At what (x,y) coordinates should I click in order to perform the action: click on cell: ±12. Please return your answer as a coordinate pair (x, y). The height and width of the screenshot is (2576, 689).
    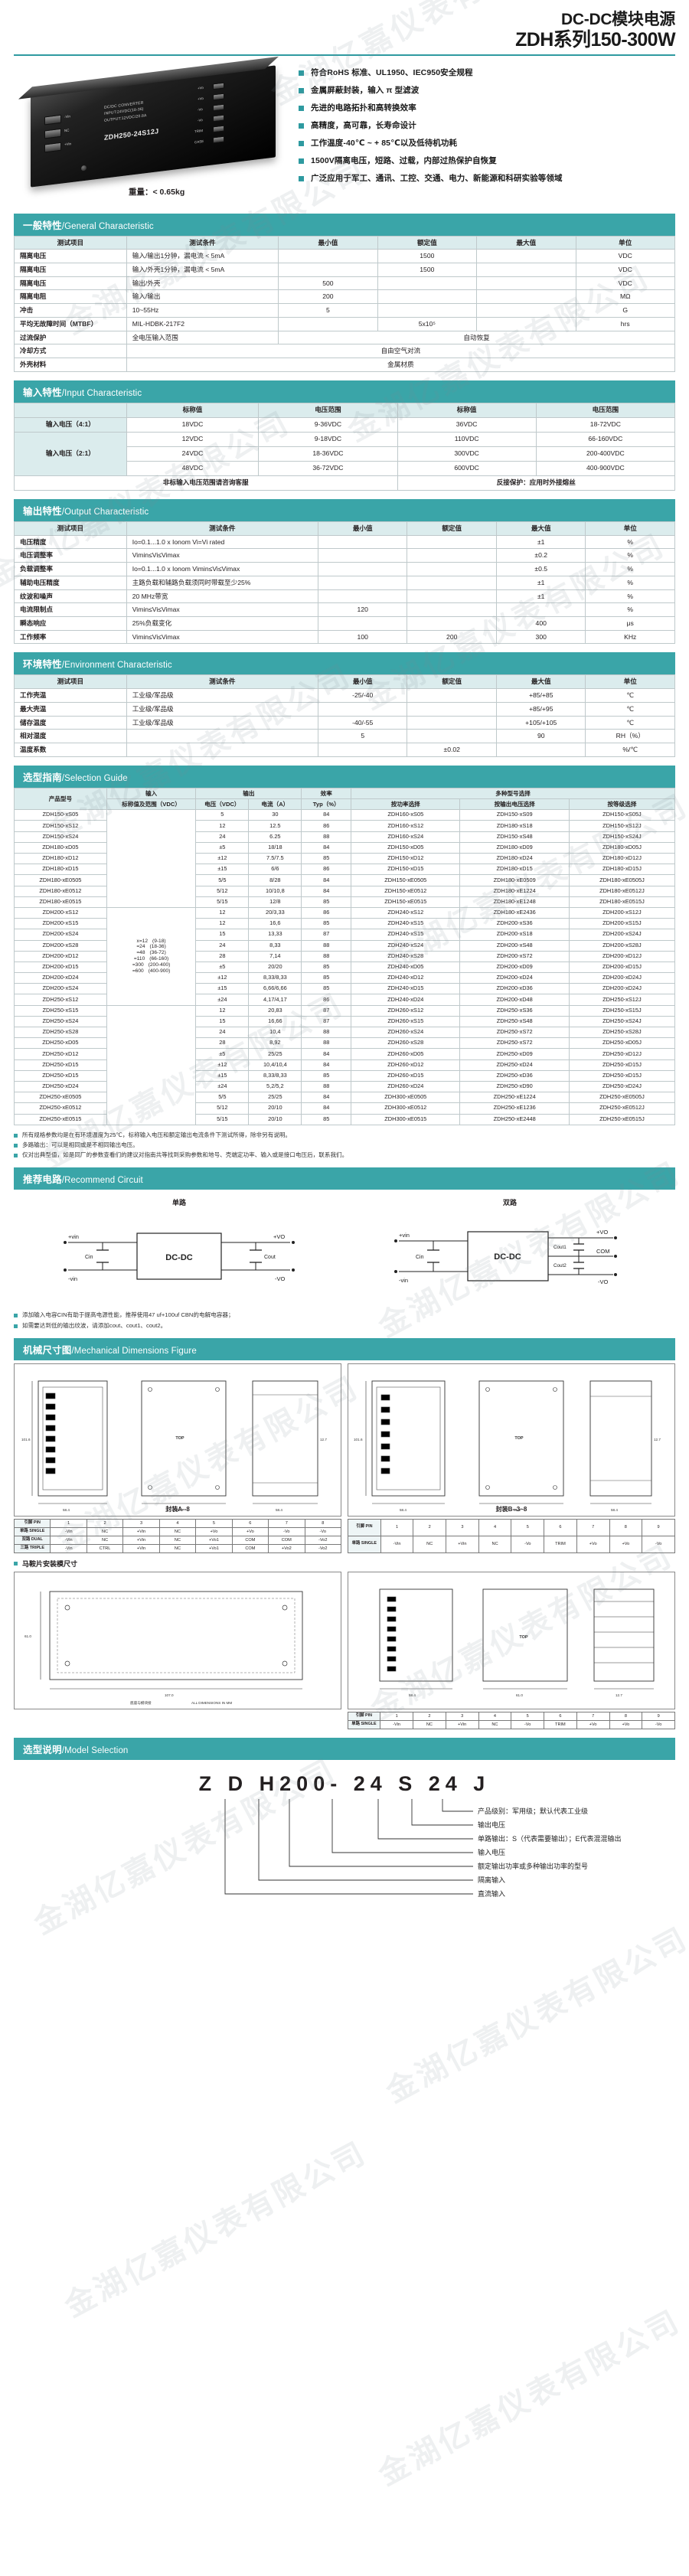
    Looking at the image, I should click on (222, 1065).